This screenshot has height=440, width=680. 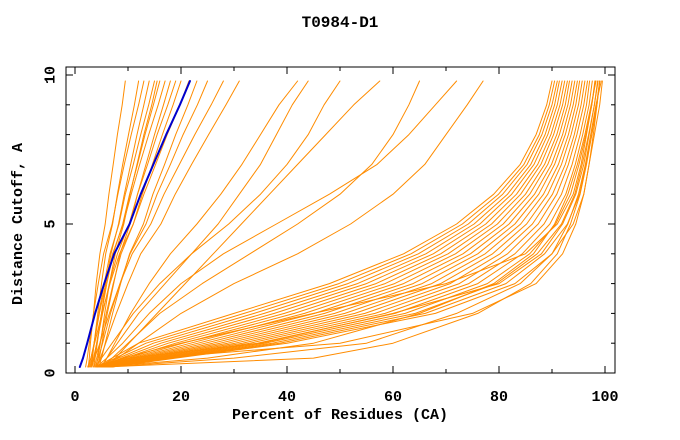 What do you see at coordinates (340, 415) in the screenshot?
I see `x-axis-label: Percent of Residues (CA)` at bounding box center [340, 415].